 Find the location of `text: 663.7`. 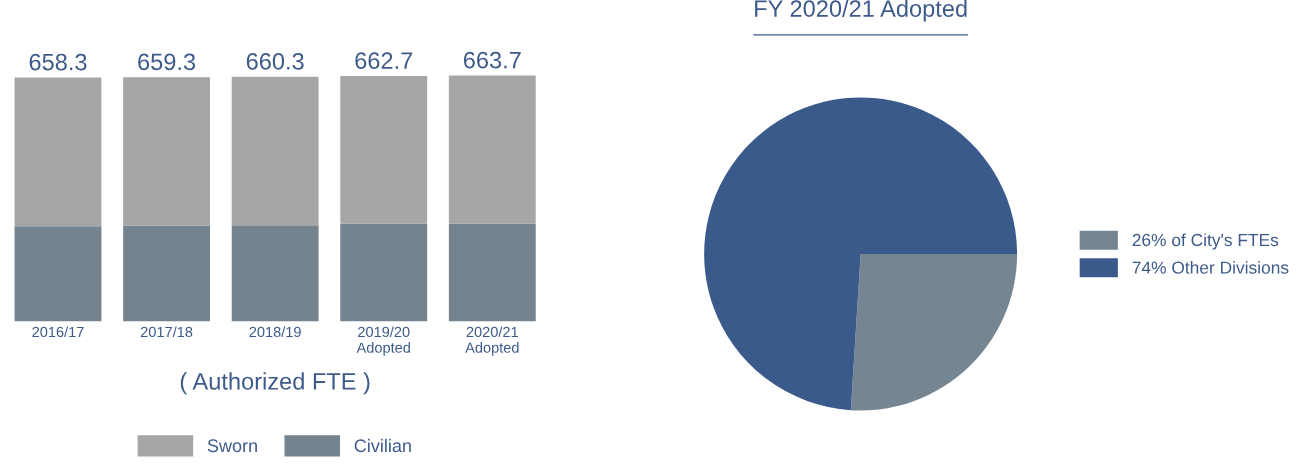

text: 663.7 is located at coordinates (492, 60).